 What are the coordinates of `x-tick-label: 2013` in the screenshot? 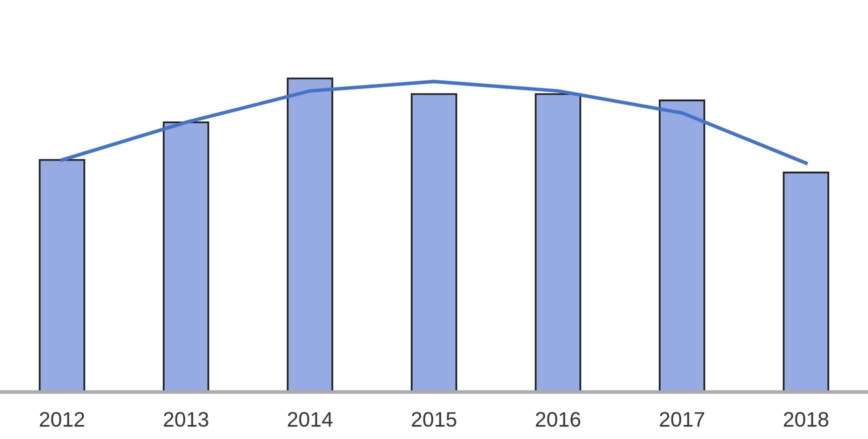 It's located at (186, 419).